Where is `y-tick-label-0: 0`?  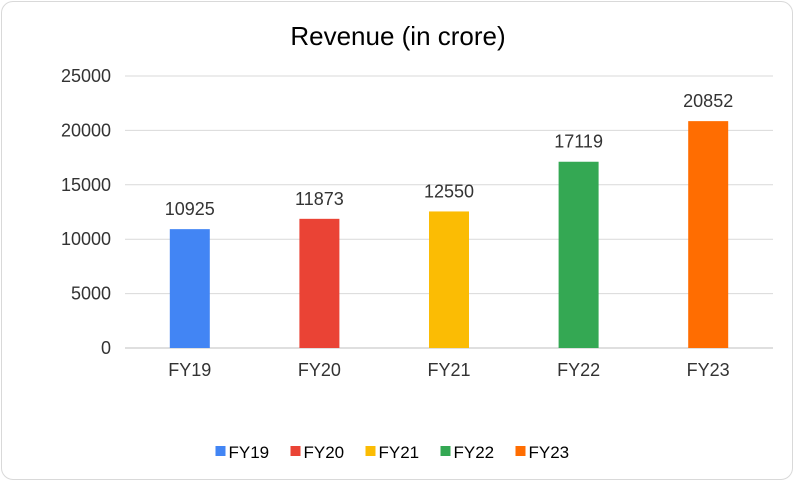 y-tick-label-0: 0 is located at coordinates (106, 348).